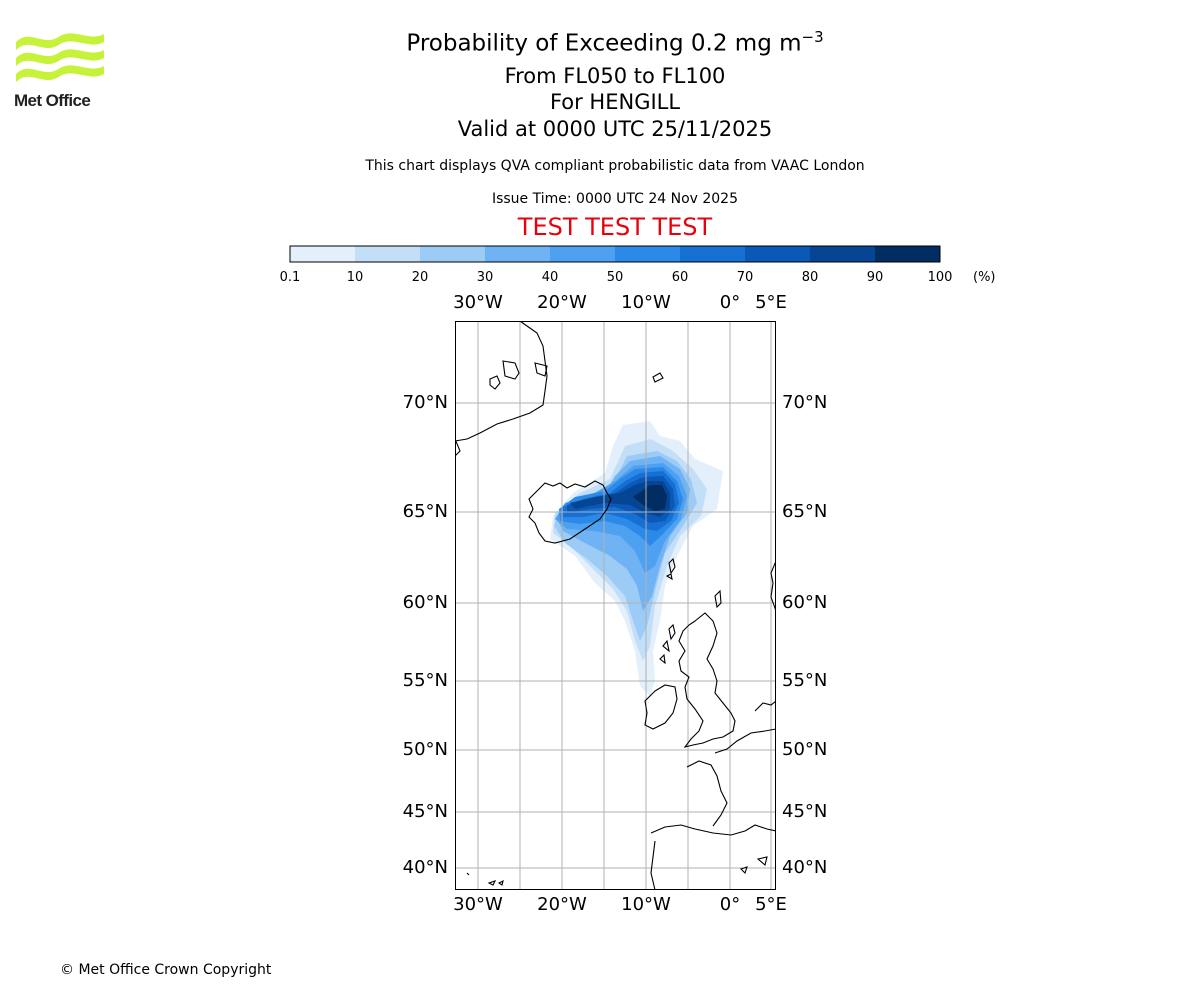 The width and height of the screenshot is (1200, 1000). Describe the element at coordinates (600, 304) in the screenshot. I see `longitude-labels-top: 30°W 20°W 10°W 0° 5°E` at that location.